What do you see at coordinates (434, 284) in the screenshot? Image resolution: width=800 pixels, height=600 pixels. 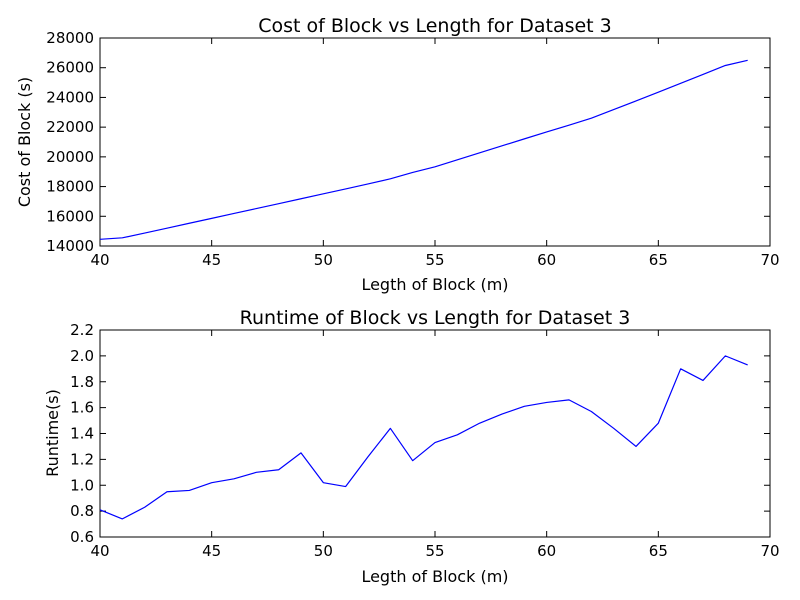 I see `cost-chart-xlabel: Legth of Block (m)` at bounding box center [434, 284].